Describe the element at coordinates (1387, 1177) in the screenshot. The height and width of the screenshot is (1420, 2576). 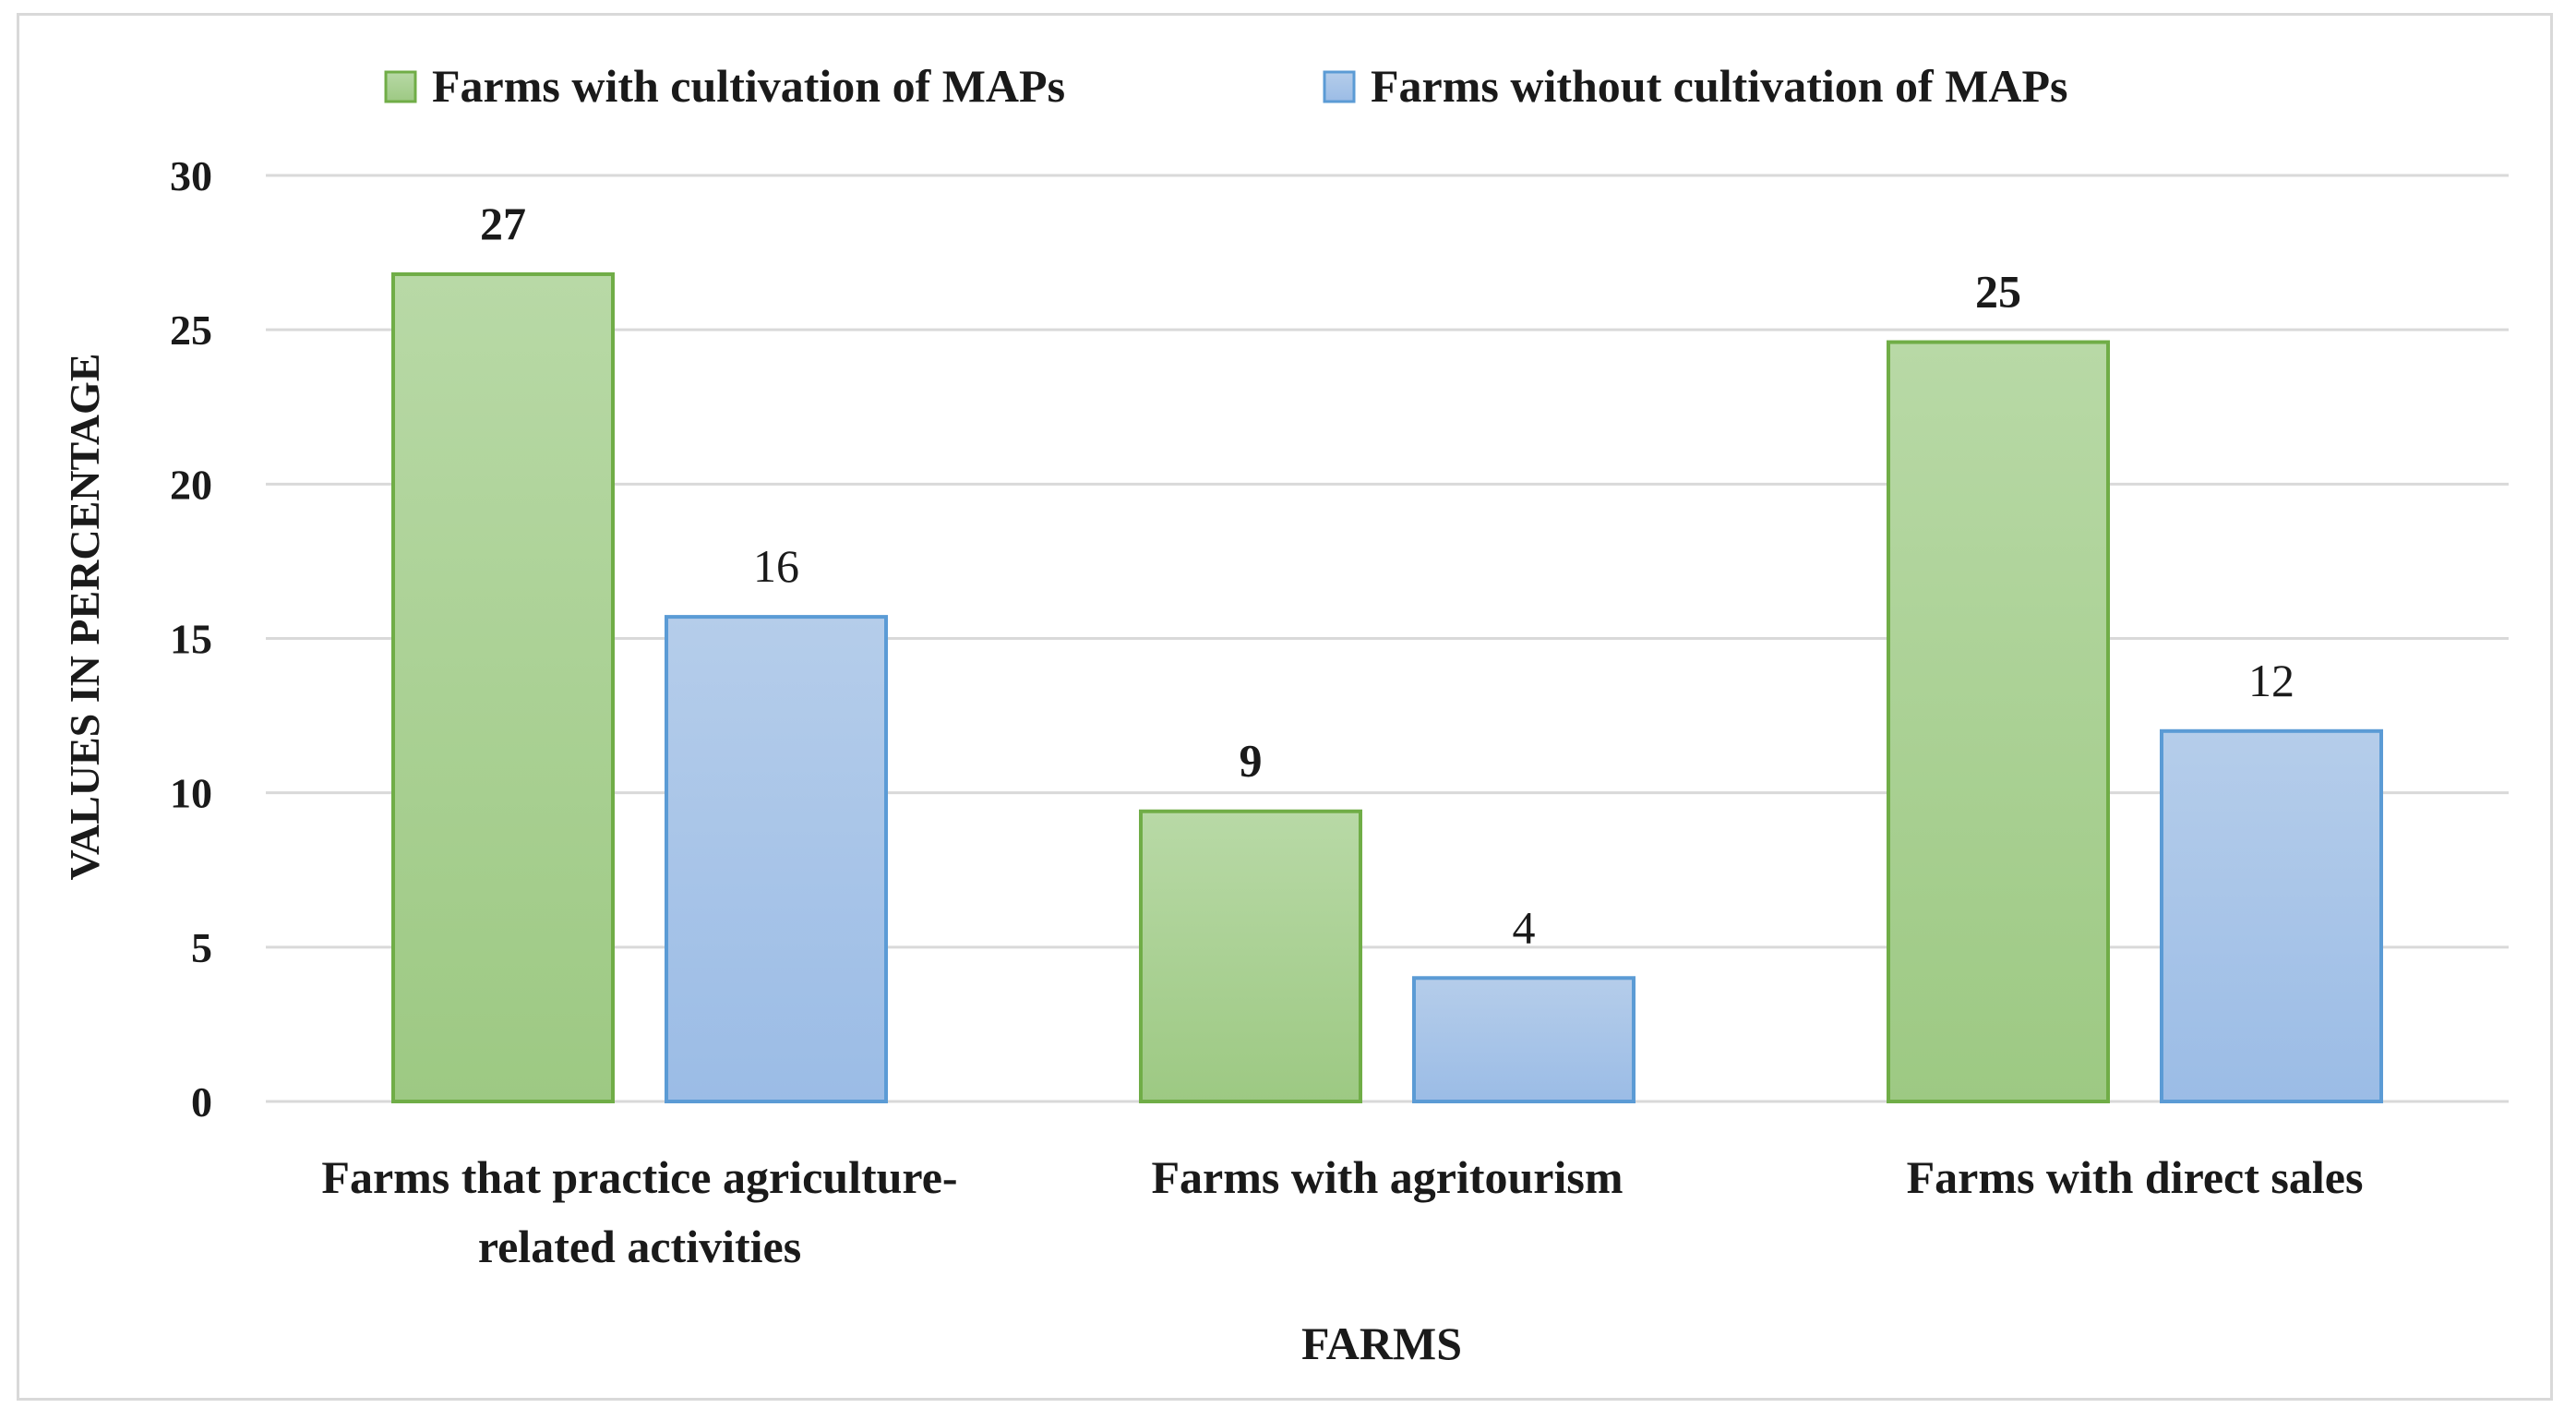
I see `x-tick-label: Farms with agritourism` at that location.